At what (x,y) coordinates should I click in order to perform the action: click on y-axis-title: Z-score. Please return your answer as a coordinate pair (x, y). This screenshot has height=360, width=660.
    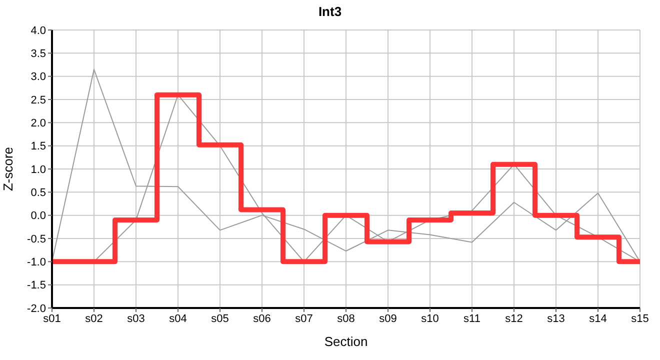
    Looking at the image, I should click on (8, 169).